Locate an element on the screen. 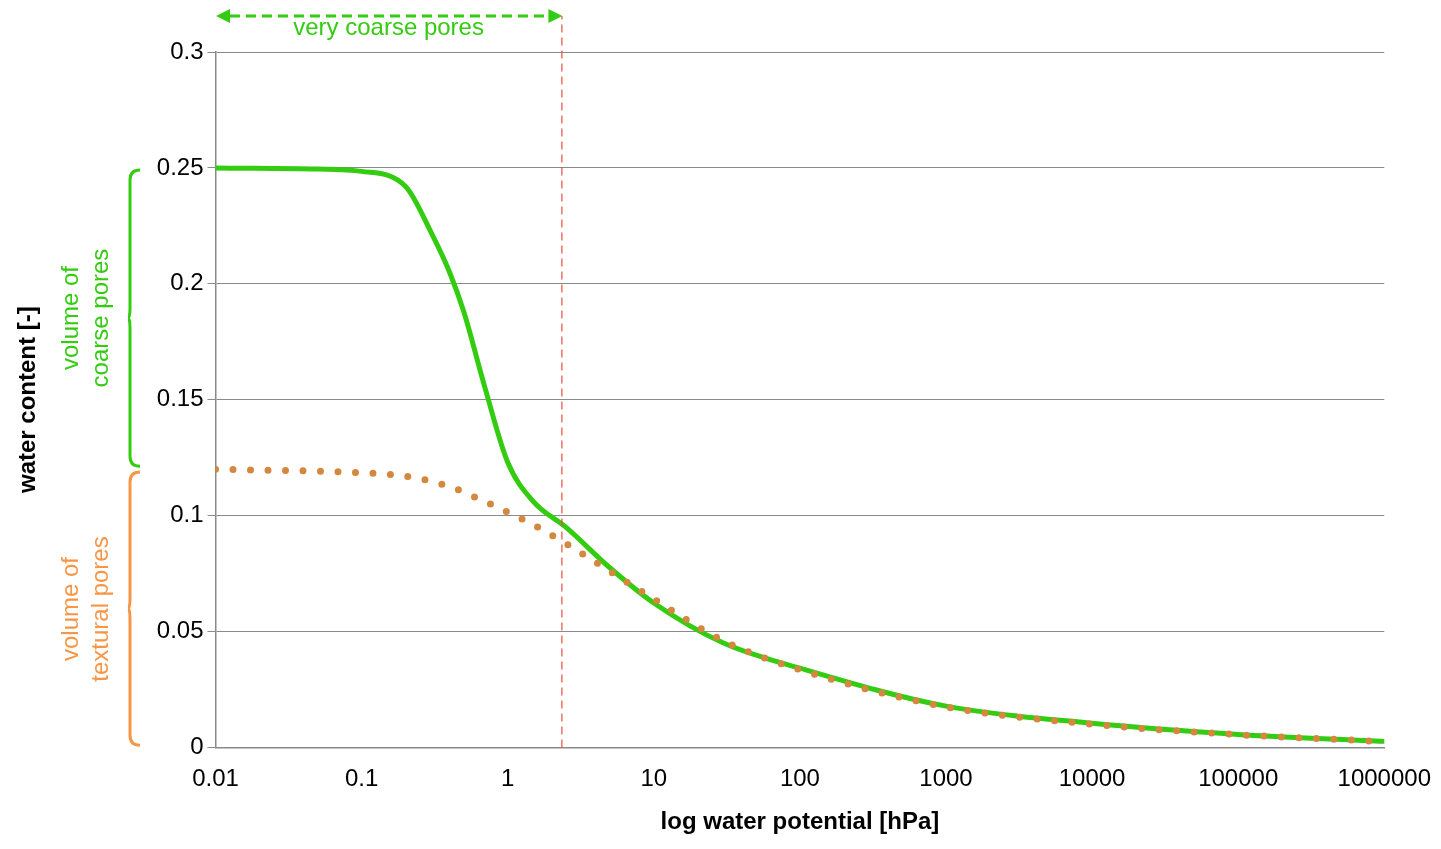 Image resolution: width=1441 pixels, height=849 pixels. text: volume of textural pores is located at coordinates (84, 609).